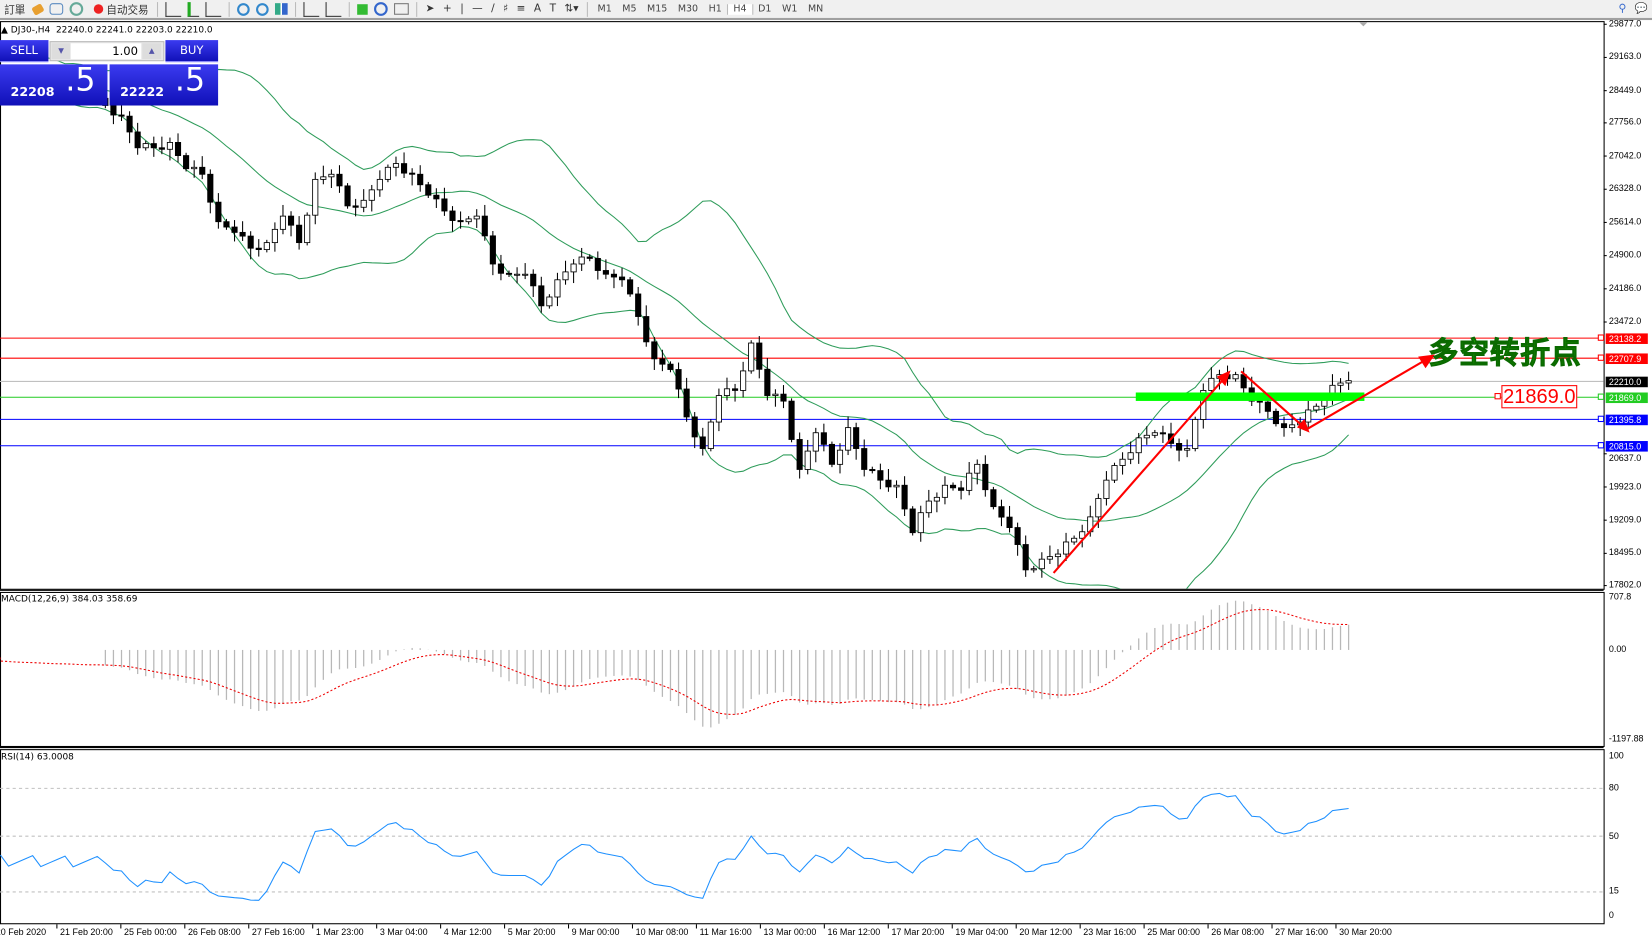 The height and width of the screenshot is (939, 1652). What do you see at coordinates (477, 9) in the screenshot?
I see `horizontal-line-tool: —` at bounding box center [477, 9].